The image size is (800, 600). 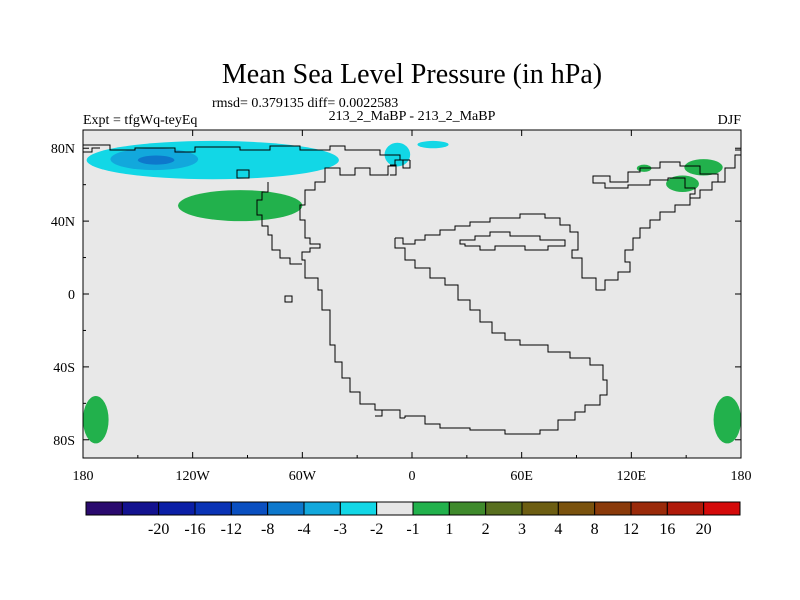 I want to click on colorbar-label-8: 1, so click(x=449, y=529).